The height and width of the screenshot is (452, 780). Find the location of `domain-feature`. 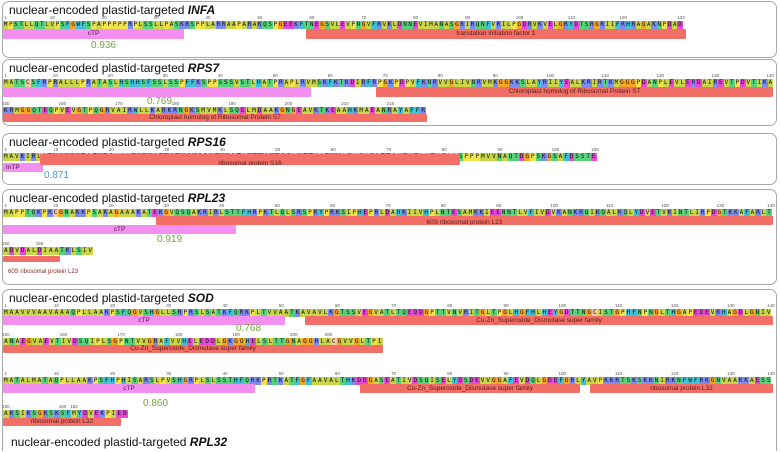

domain-feature is located at coordinates (31, 259).